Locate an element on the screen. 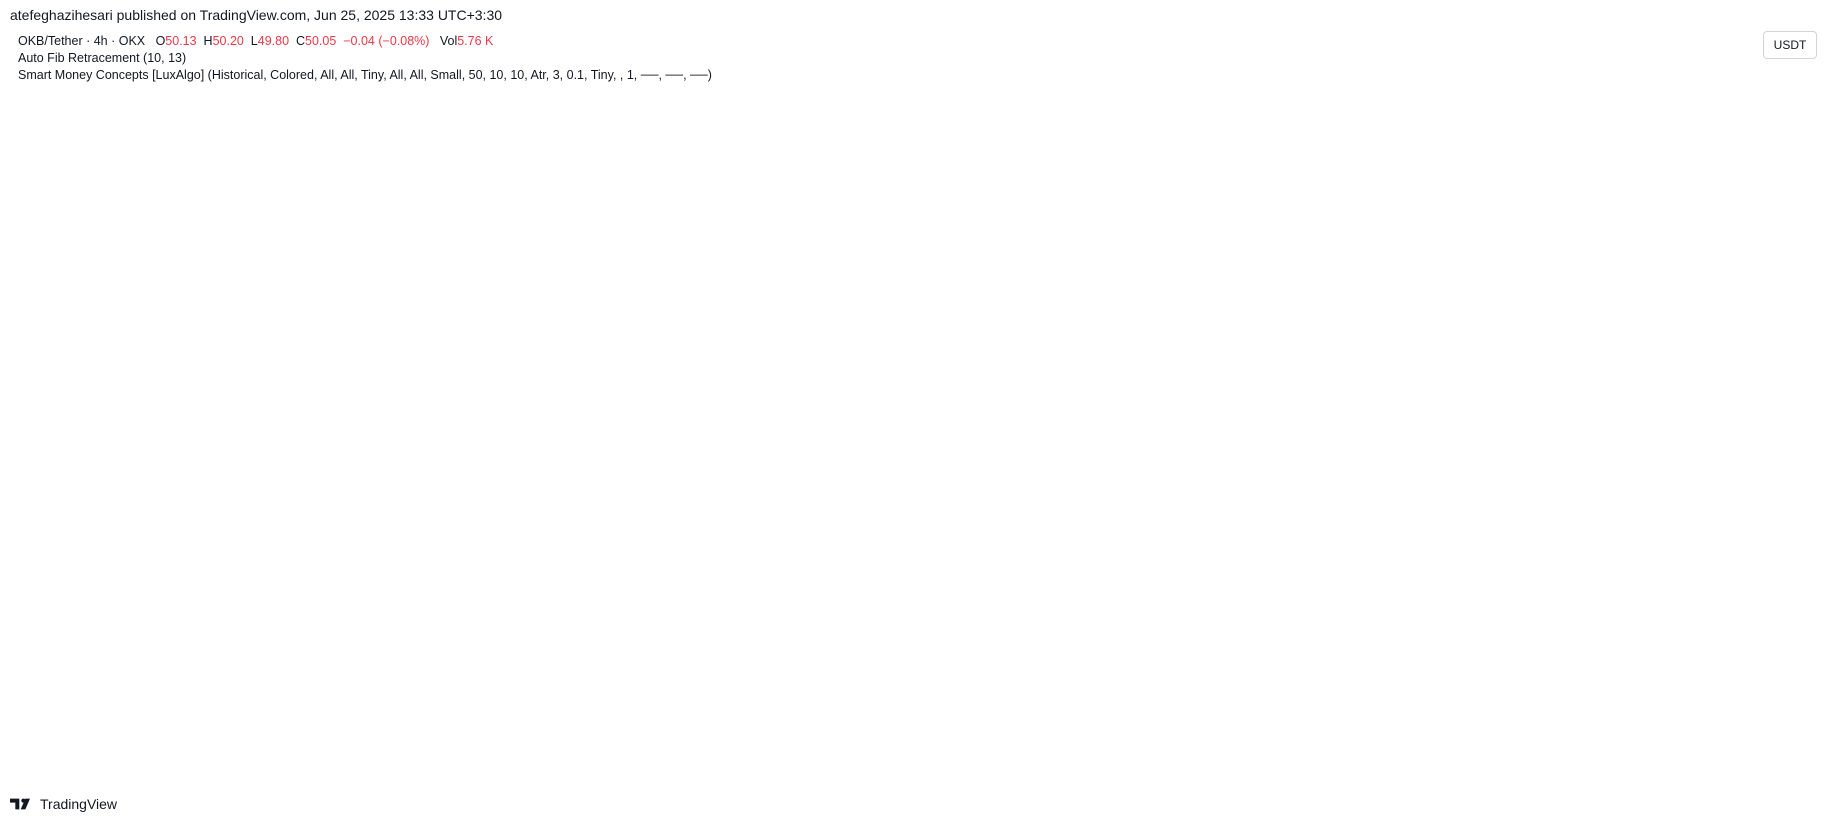 This screenshot has height=822, width=1835. time-tick: 3 is located at coordinates (564, 663).